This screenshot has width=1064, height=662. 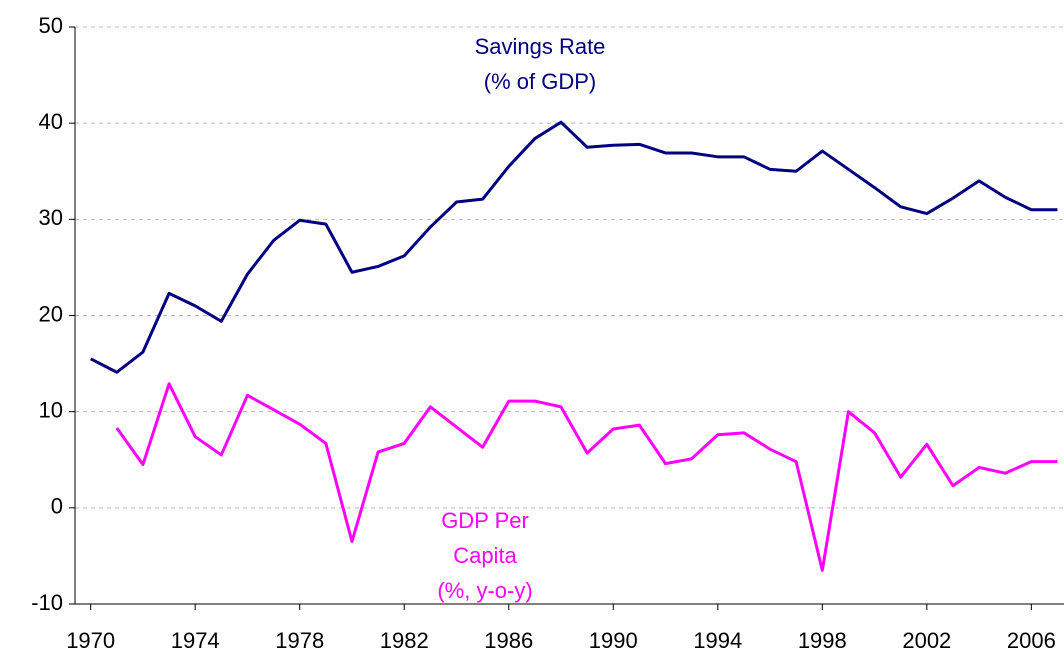 What do you see at coordinates (485, 520) in the screenshot?
I see `annotation: GDP Per` at bounding box center [485, 520].